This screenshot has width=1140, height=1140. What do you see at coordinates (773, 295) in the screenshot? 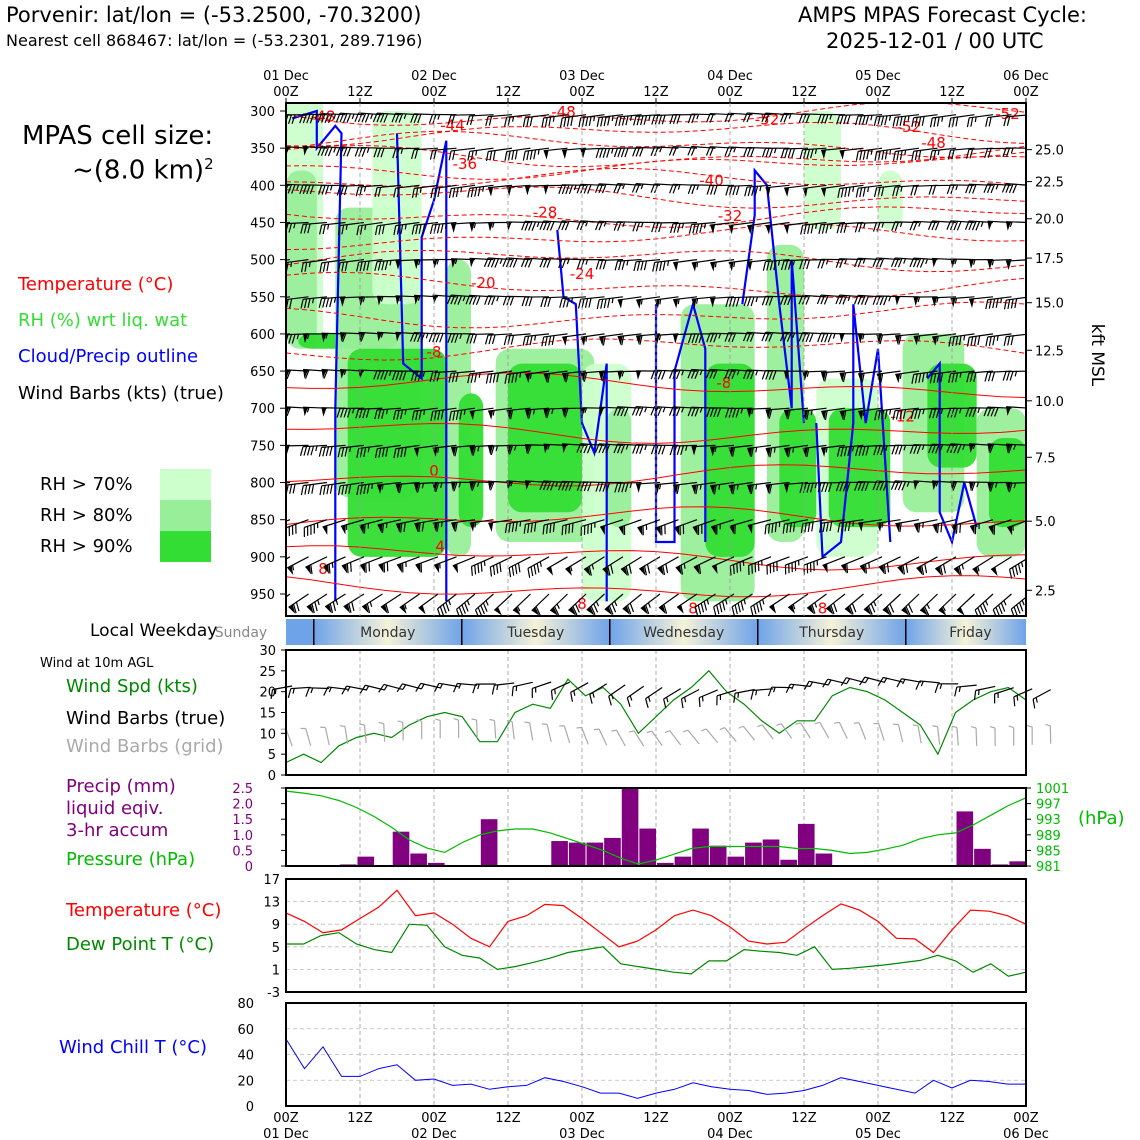
I see `cloud-outline` at bounding box center [773, 295].